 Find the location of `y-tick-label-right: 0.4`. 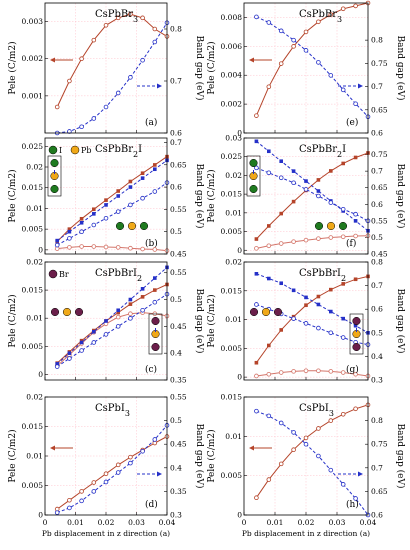

y-tick-label-right: 0.4 is located at coordinates (377, 356).